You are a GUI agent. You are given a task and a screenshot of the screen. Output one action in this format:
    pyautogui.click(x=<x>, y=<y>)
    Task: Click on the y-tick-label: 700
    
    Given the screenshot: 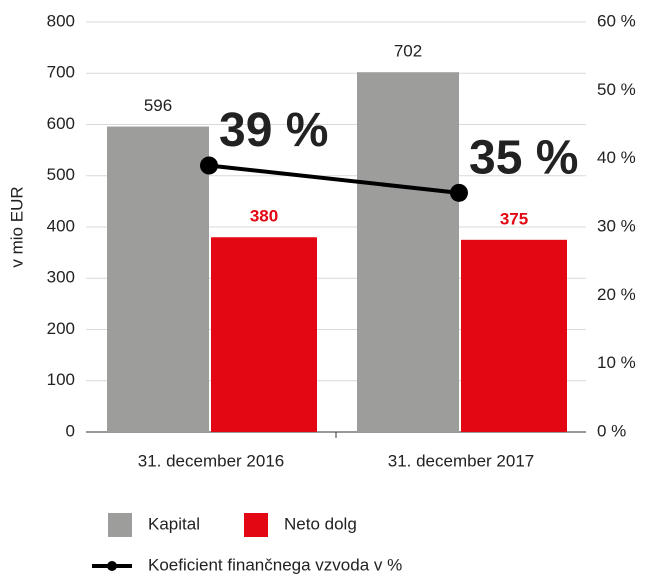 What is the action you would take?
    pyautogui.click(x=61, y=72)
    